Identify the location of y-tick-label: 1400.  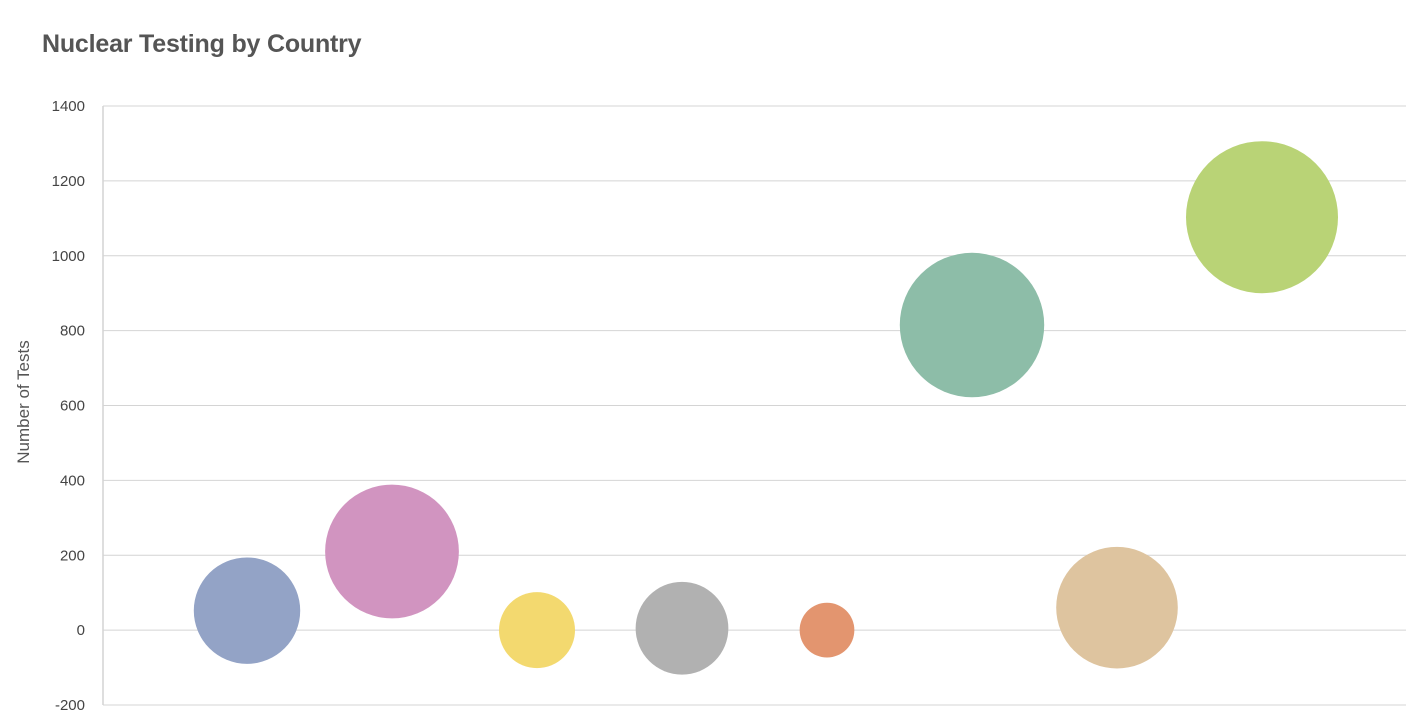
(68, 106).